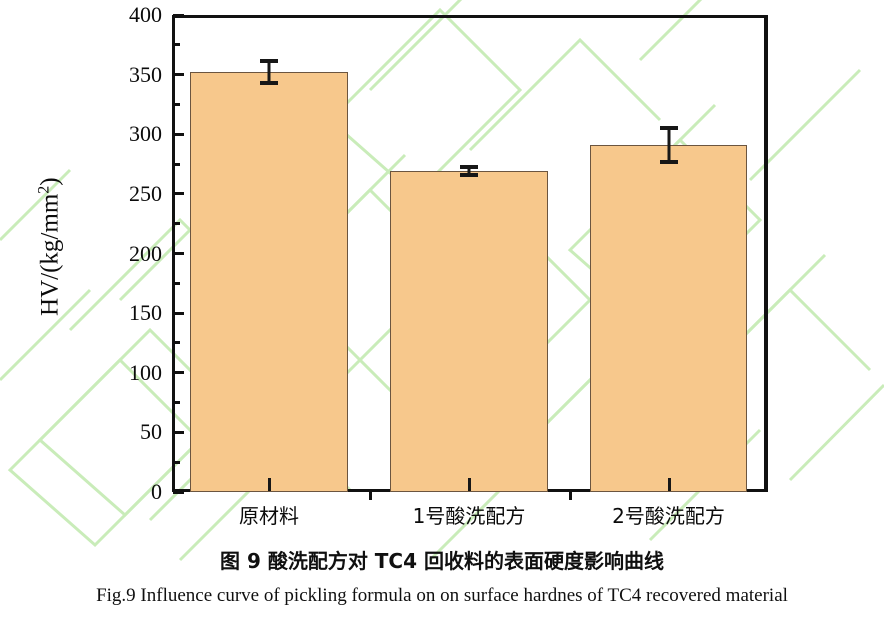  I want to click on y-axis-tick-label: 350, so click(145, 74).